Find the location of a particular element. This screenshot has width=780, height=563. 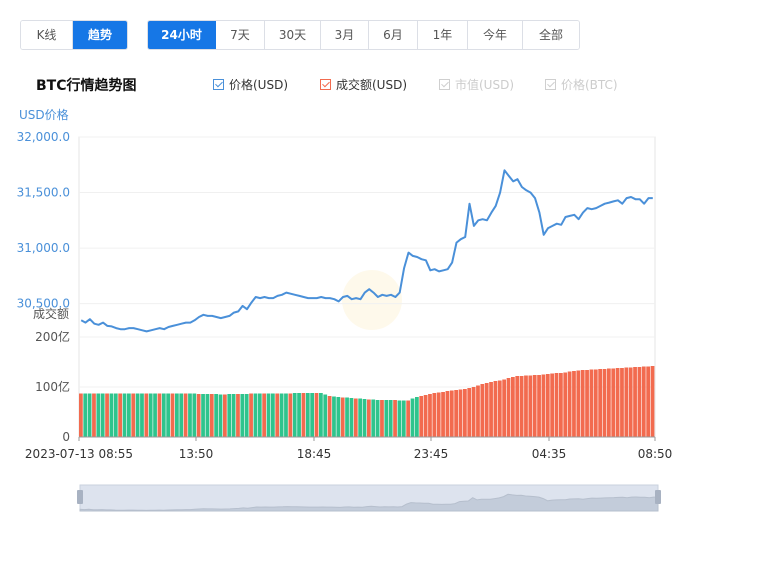

x-tick-label: 04:35 is located at coordinates (549, 454).